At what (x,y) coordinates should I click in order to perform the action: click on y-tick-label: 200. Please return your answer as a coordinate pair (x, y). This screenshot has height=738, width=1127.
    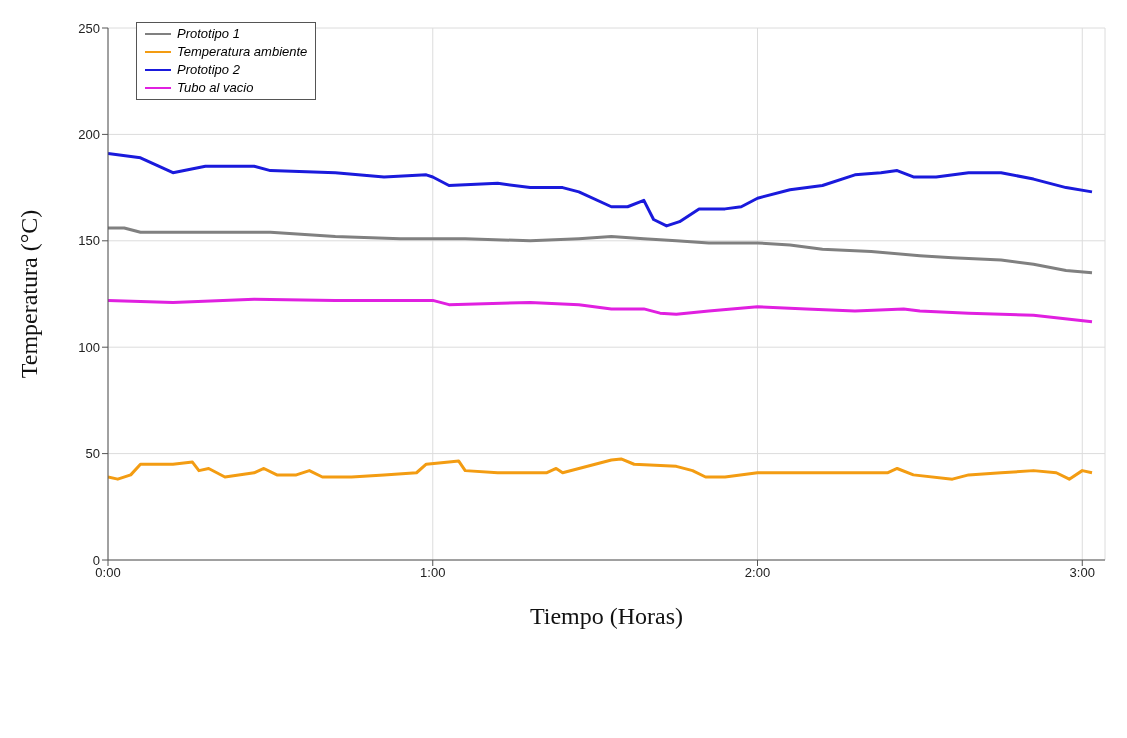
    Looking at the image, I should click on (89, 135).